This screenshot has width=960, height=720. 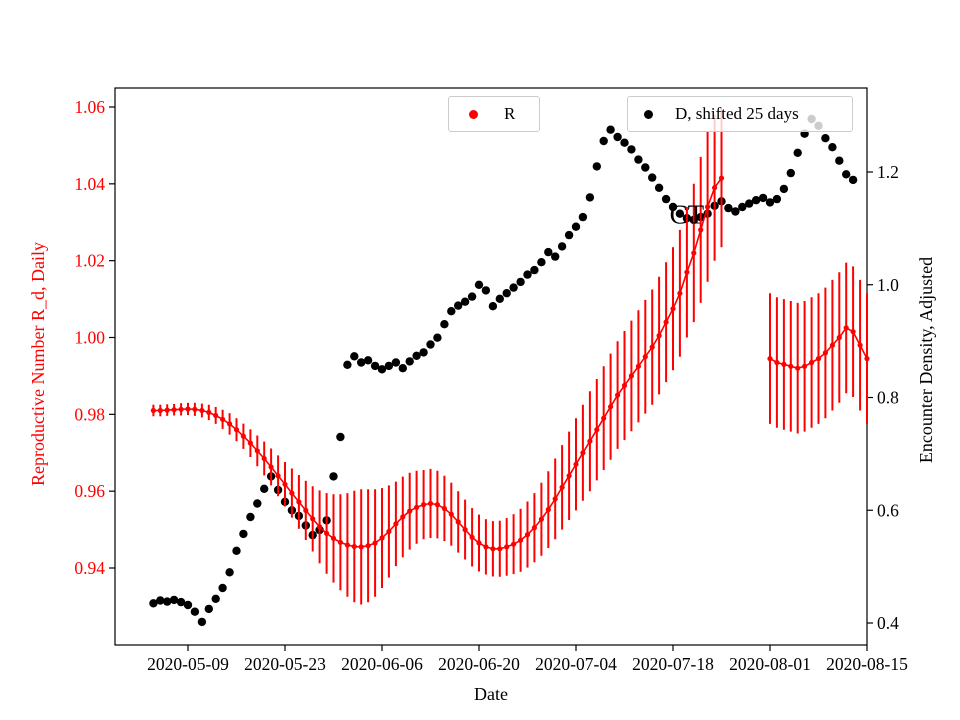 I want to click on svg-text: 0.4, so click(x=888, y=623).